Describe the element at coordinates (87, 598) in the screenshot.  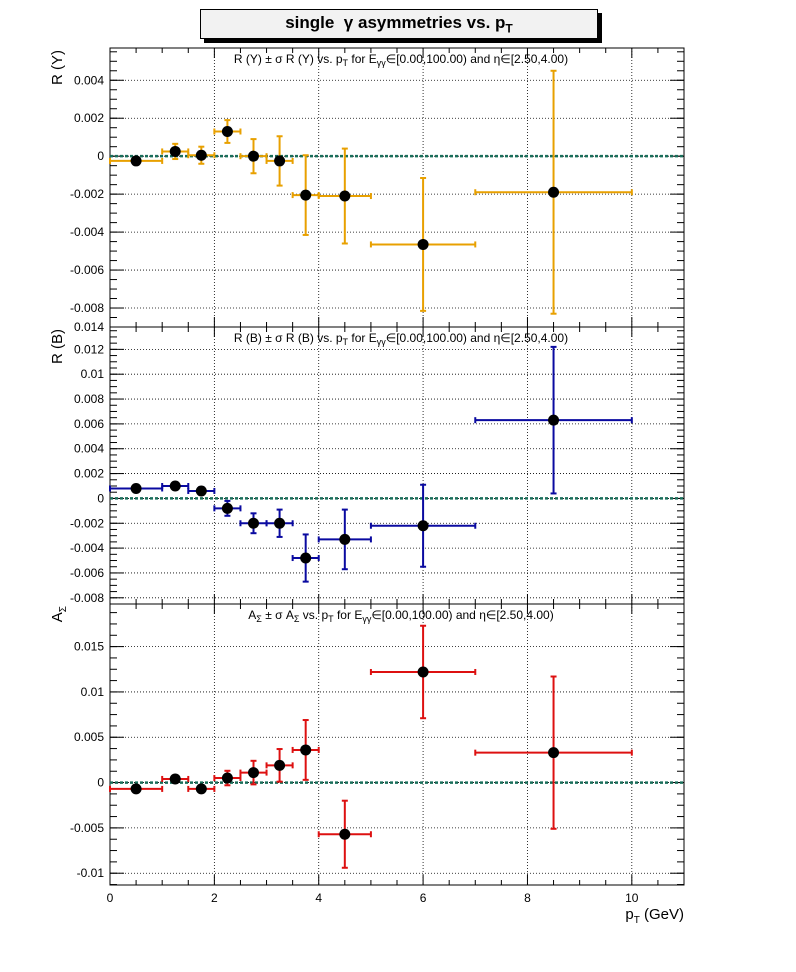
I see `y-tick-label: -0.008` at that location.